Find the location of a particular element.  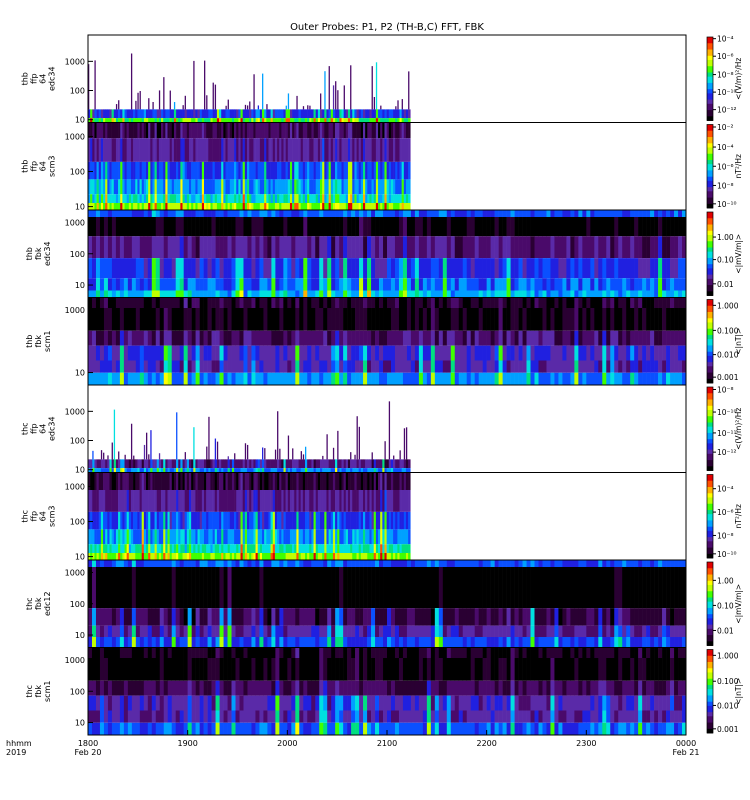

spectrogram-cells is located at coordinates (387, 604).